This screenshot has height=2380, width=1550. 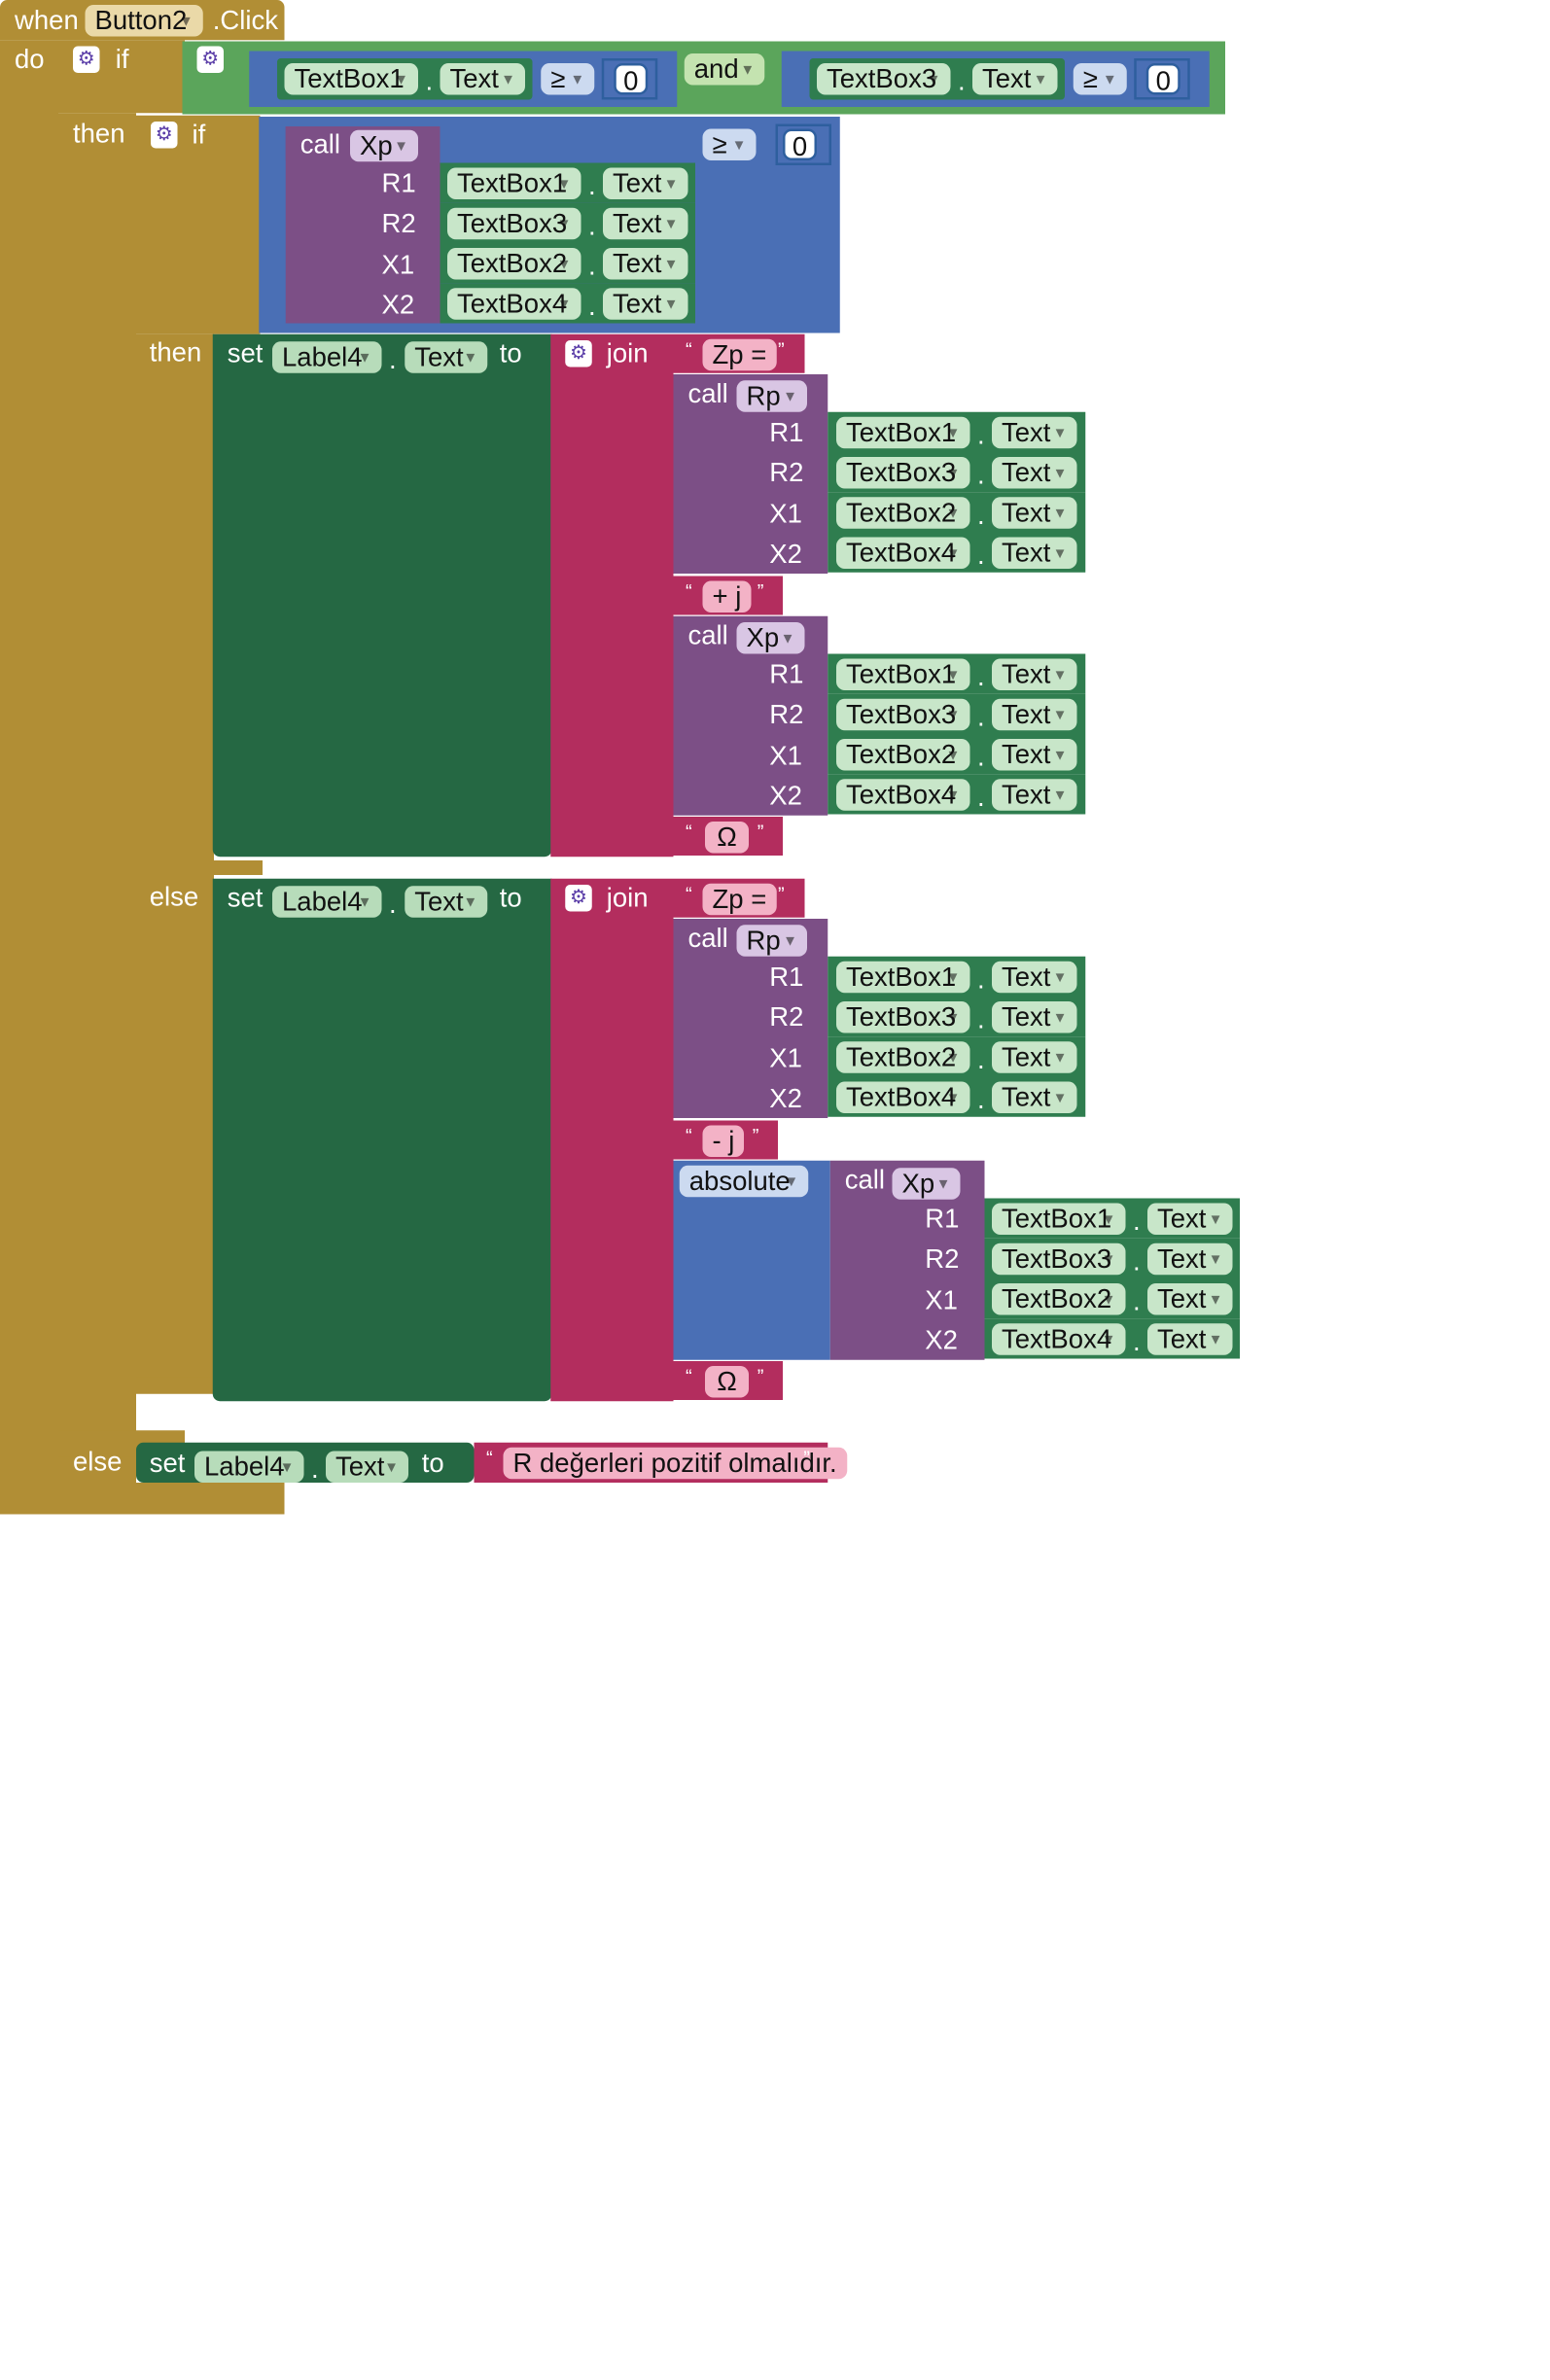 I want to click on set-label4-text-block-else, so click(x=382, y=1140).